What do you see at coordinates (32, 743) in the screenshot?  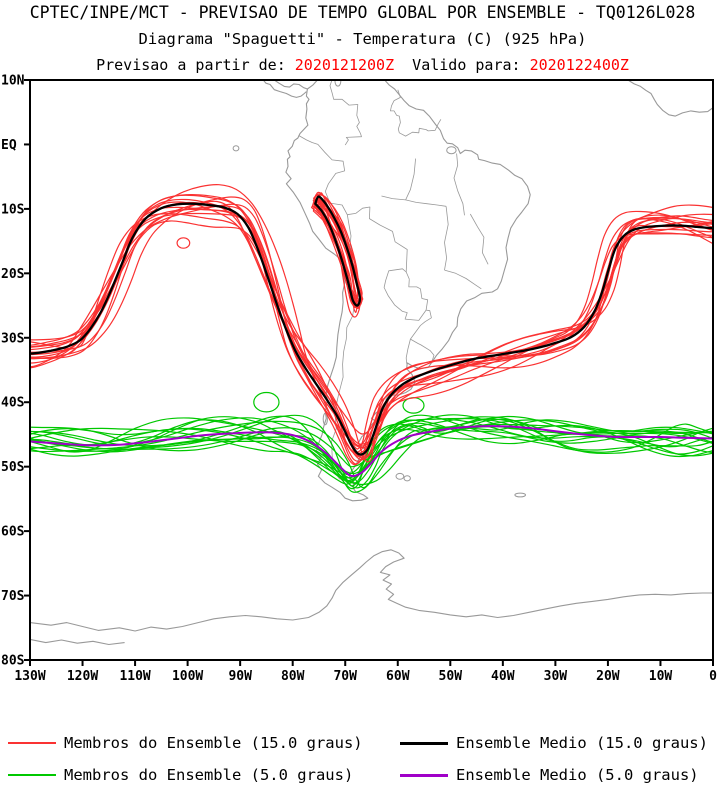 I see `red-line-icon` at bounding box center [32, 743].